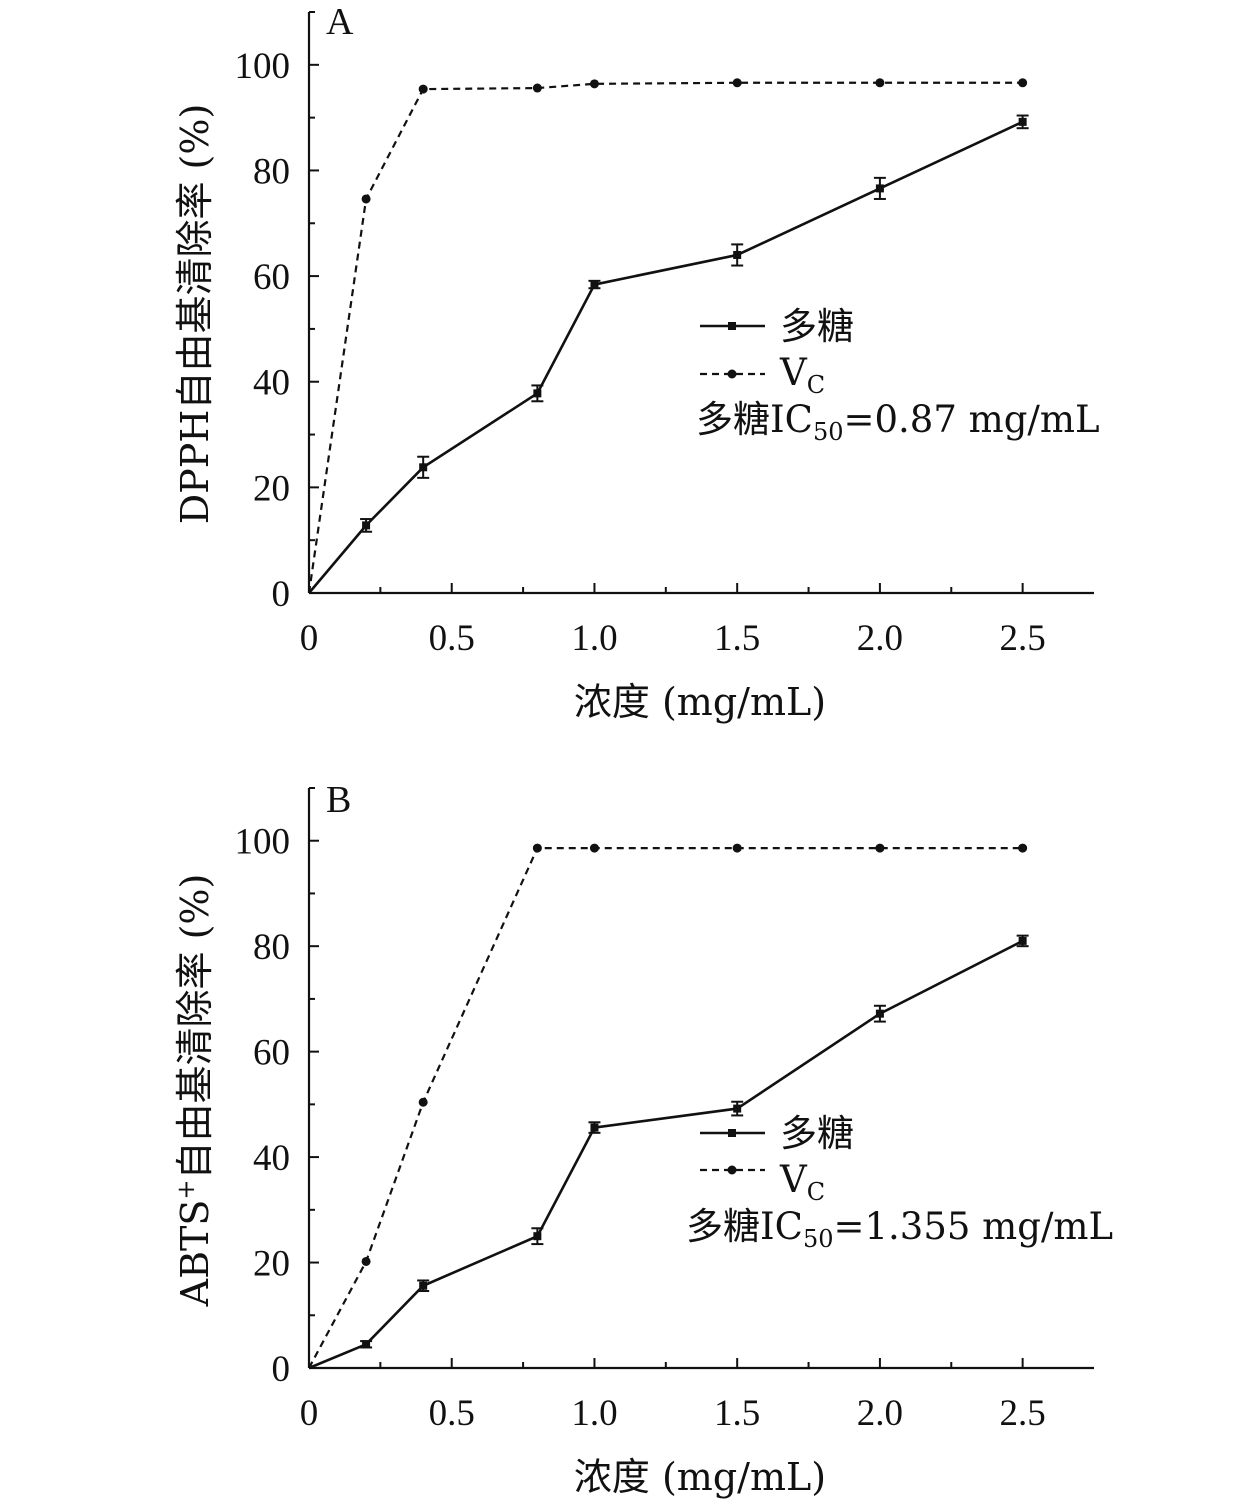 This screenshot has width=1260, height=1504. I want to click on ic50-annotation: 多糖IC50=1.355 mg/mL, so click(899, 1229).